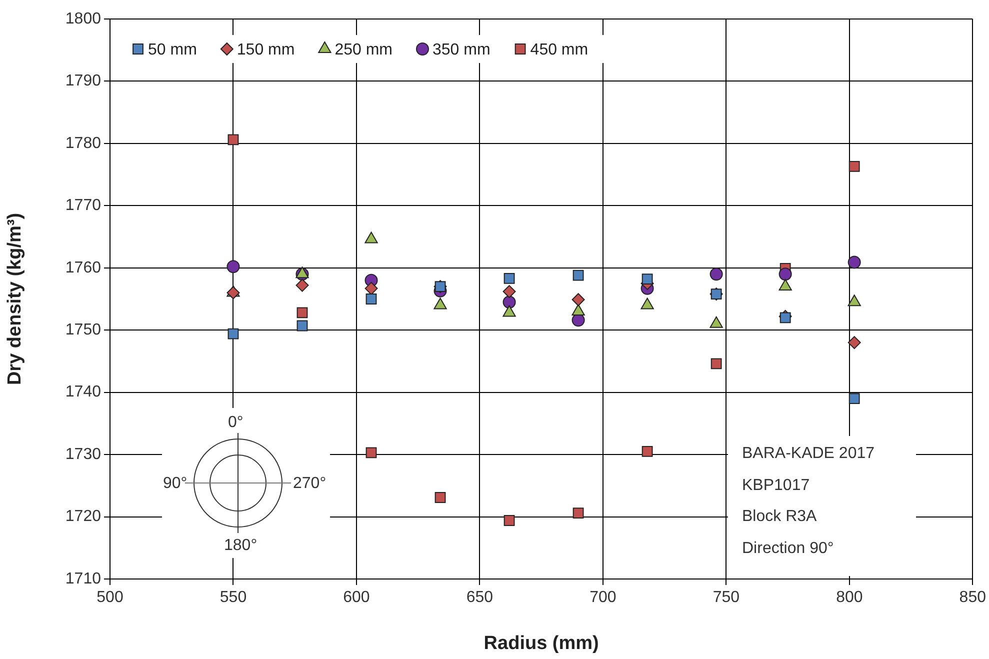  I want to click on y-tick-label: 1730, so click(83, 454).